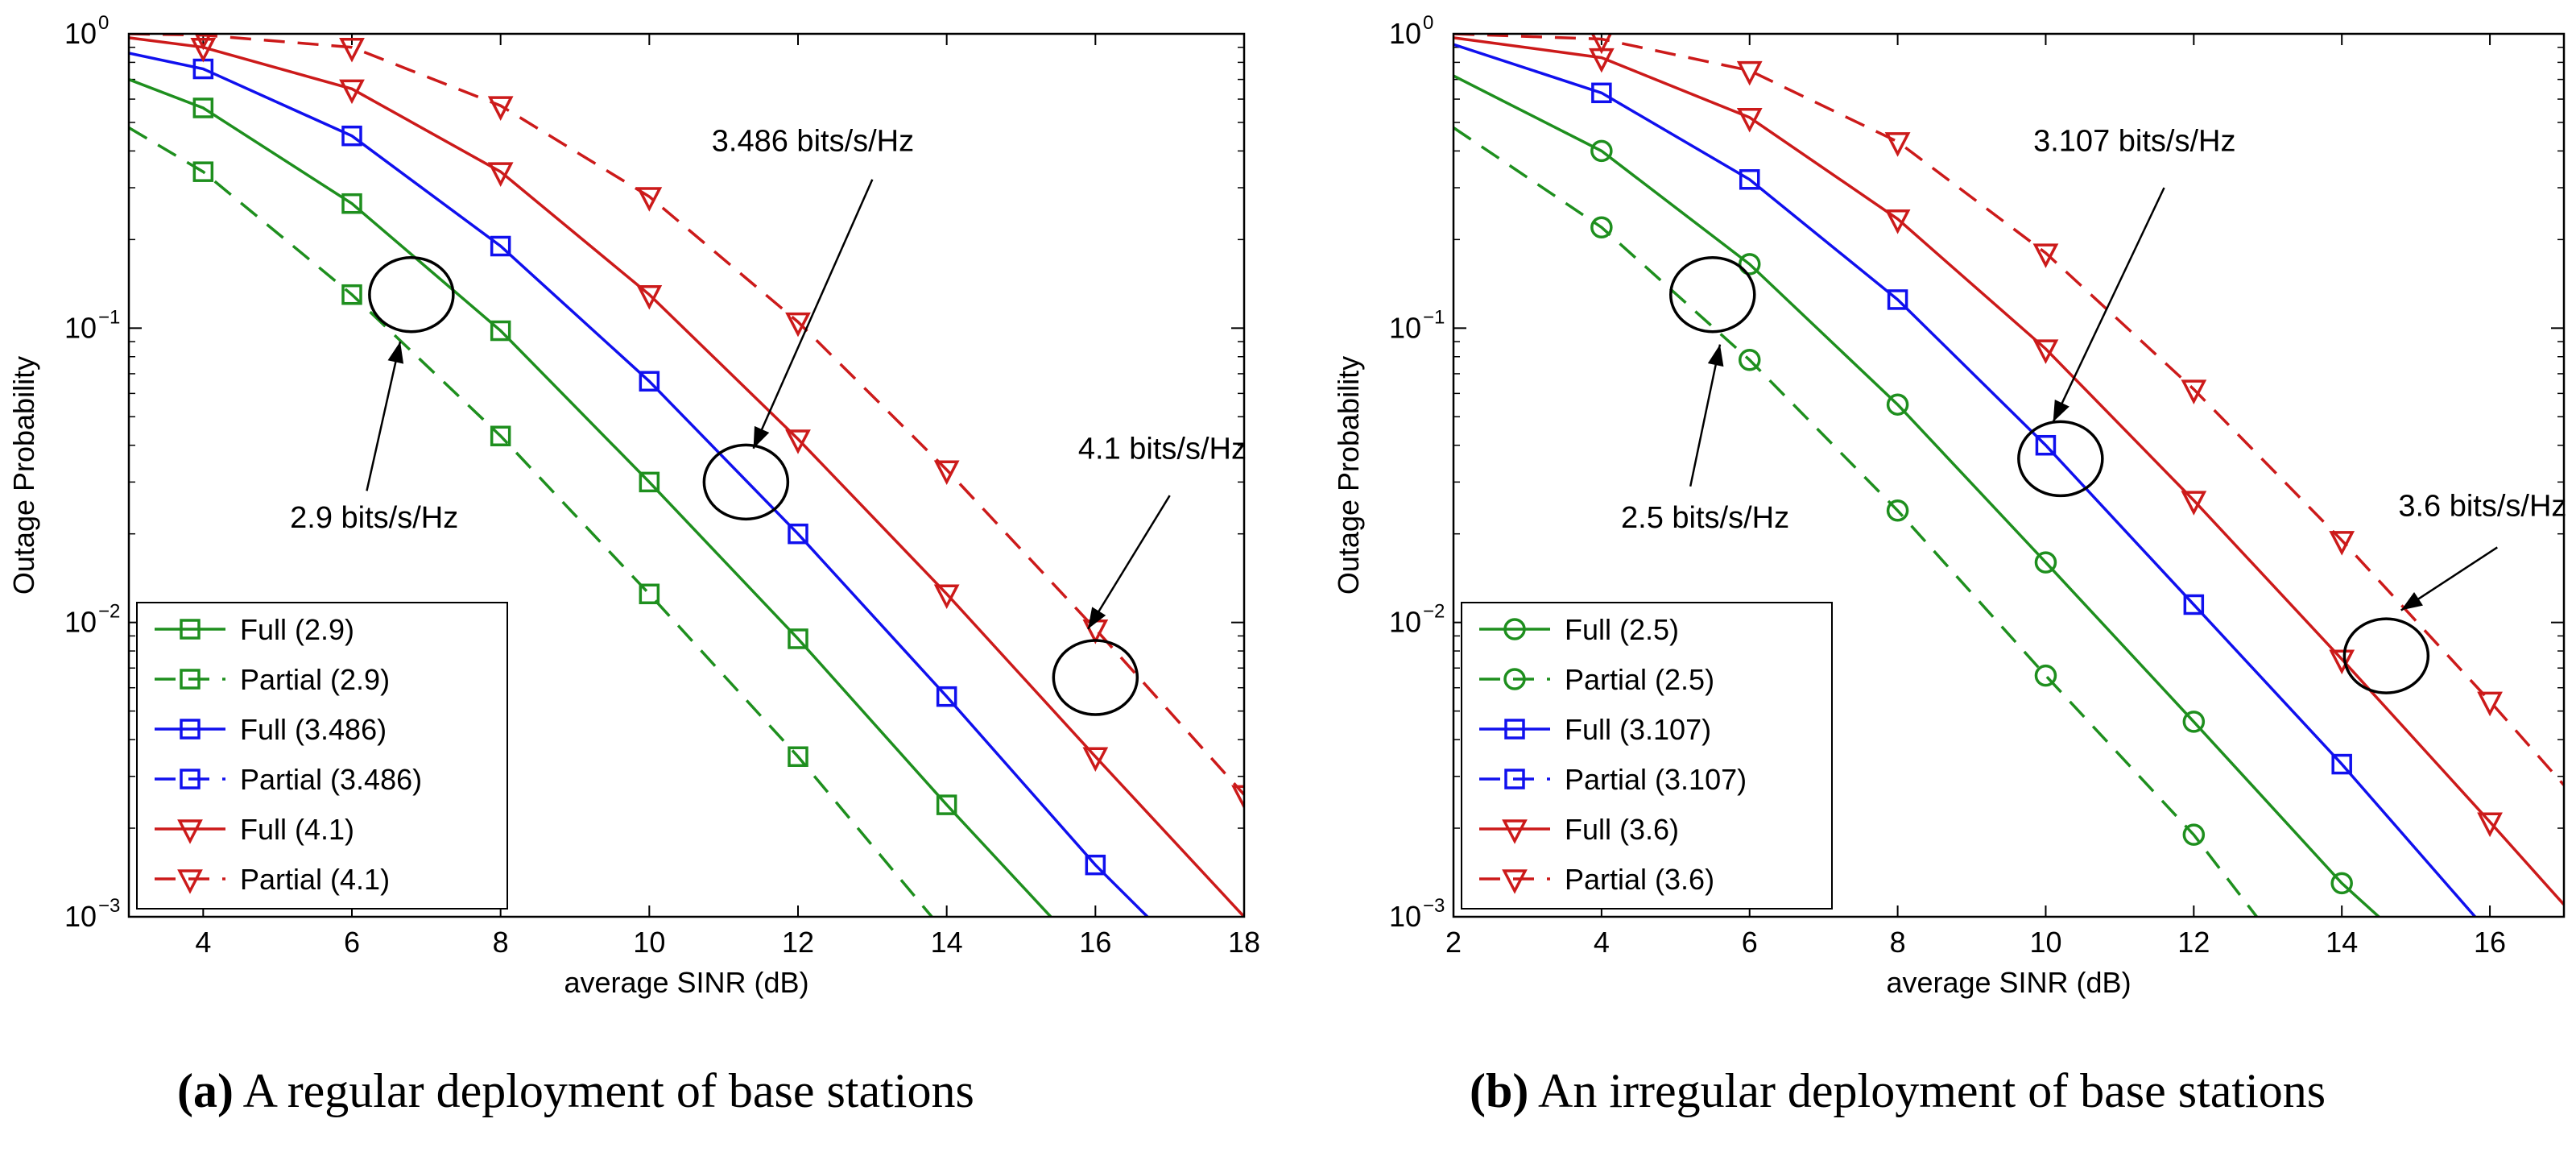 The height and width of the screenshot is (1152, 2576). Describe the element at coordinates (1638, 729) in the screenshot. I see `legend-label-b-2: Full (3.107)` at that location.